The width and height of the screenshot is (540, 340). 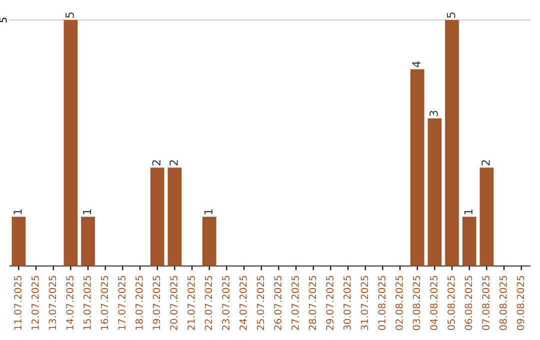 What do you see at coordinates (70, 303) in the screenshot?
I see `x-tick-label: 14.07.2025` at bounding box center [70, 303].